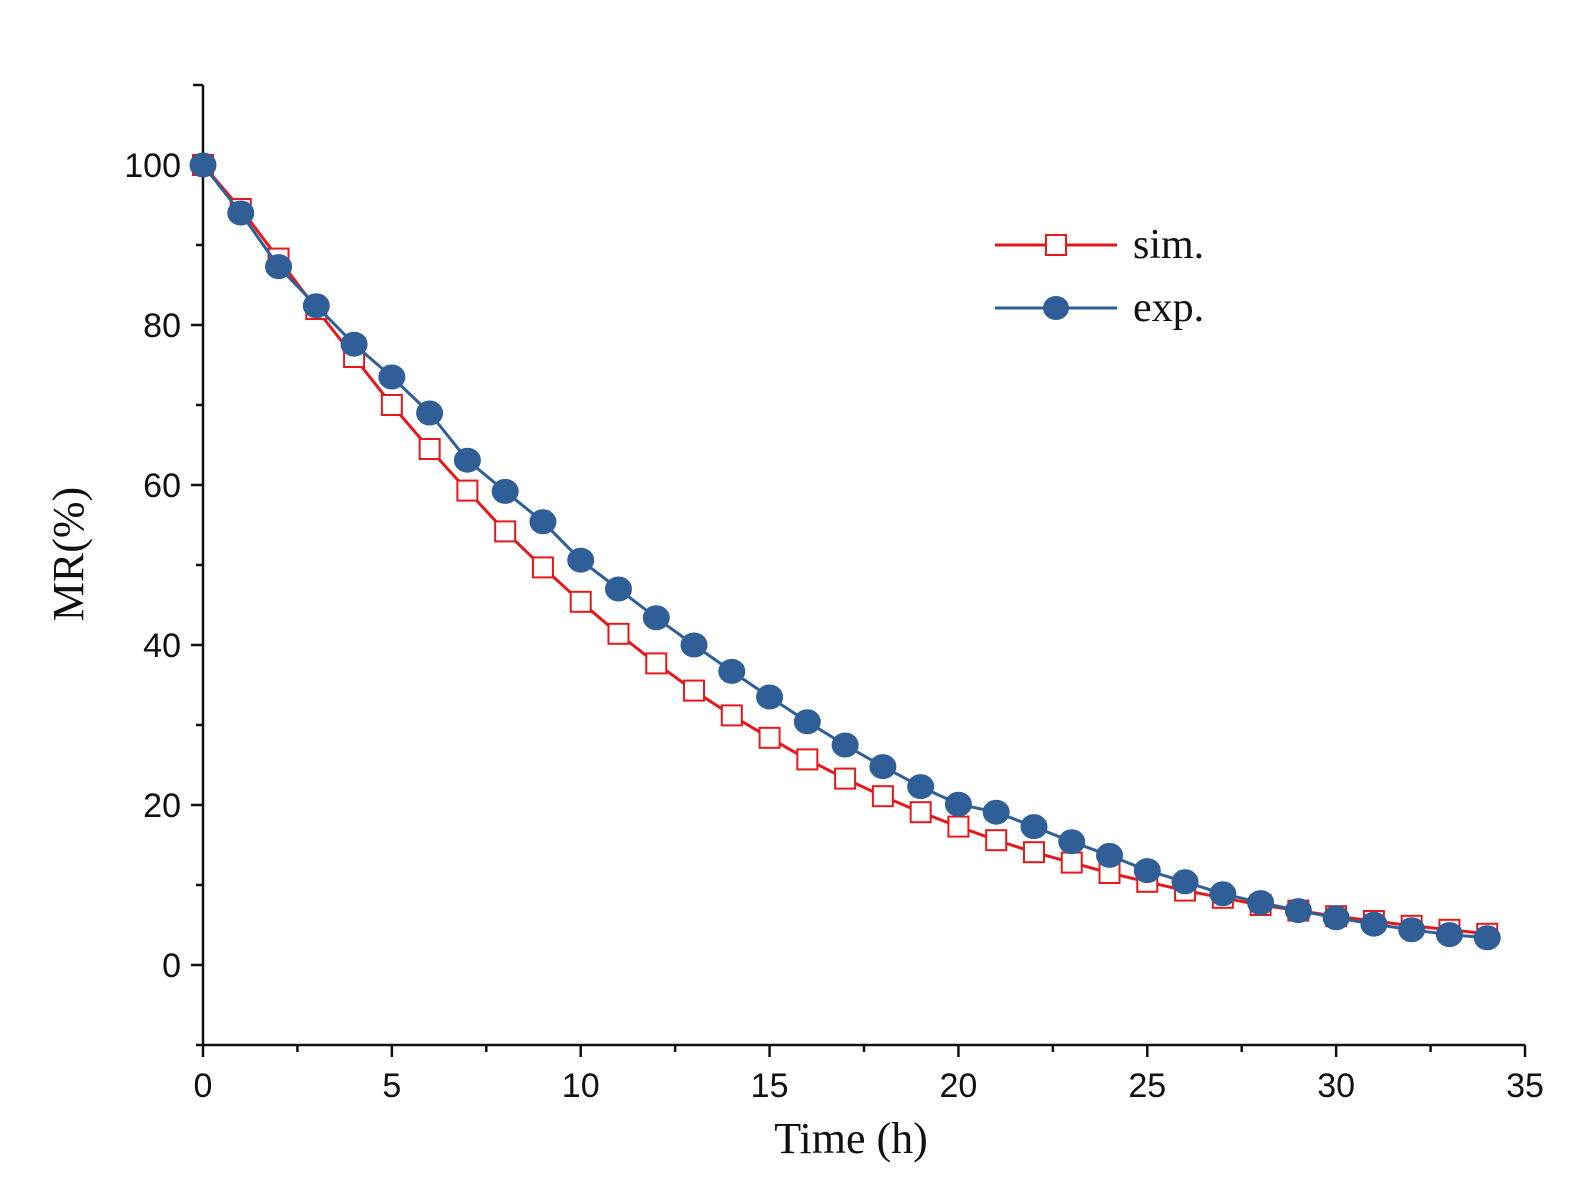 This screenshot has height=1197, width=1587. I want to click on x-tick-label: 25, so click(1147, 1086).